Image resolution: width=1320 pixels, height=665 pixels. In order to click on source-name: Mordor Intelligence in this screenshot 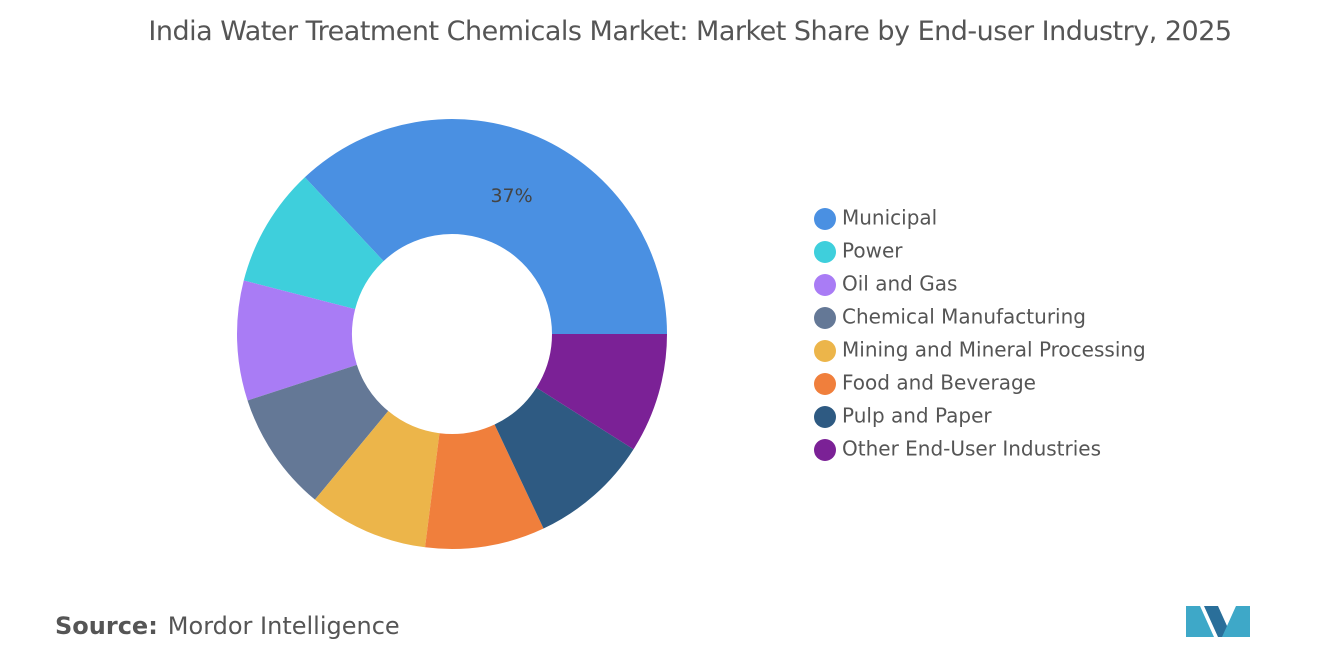, I will do `click(283, 626)`.